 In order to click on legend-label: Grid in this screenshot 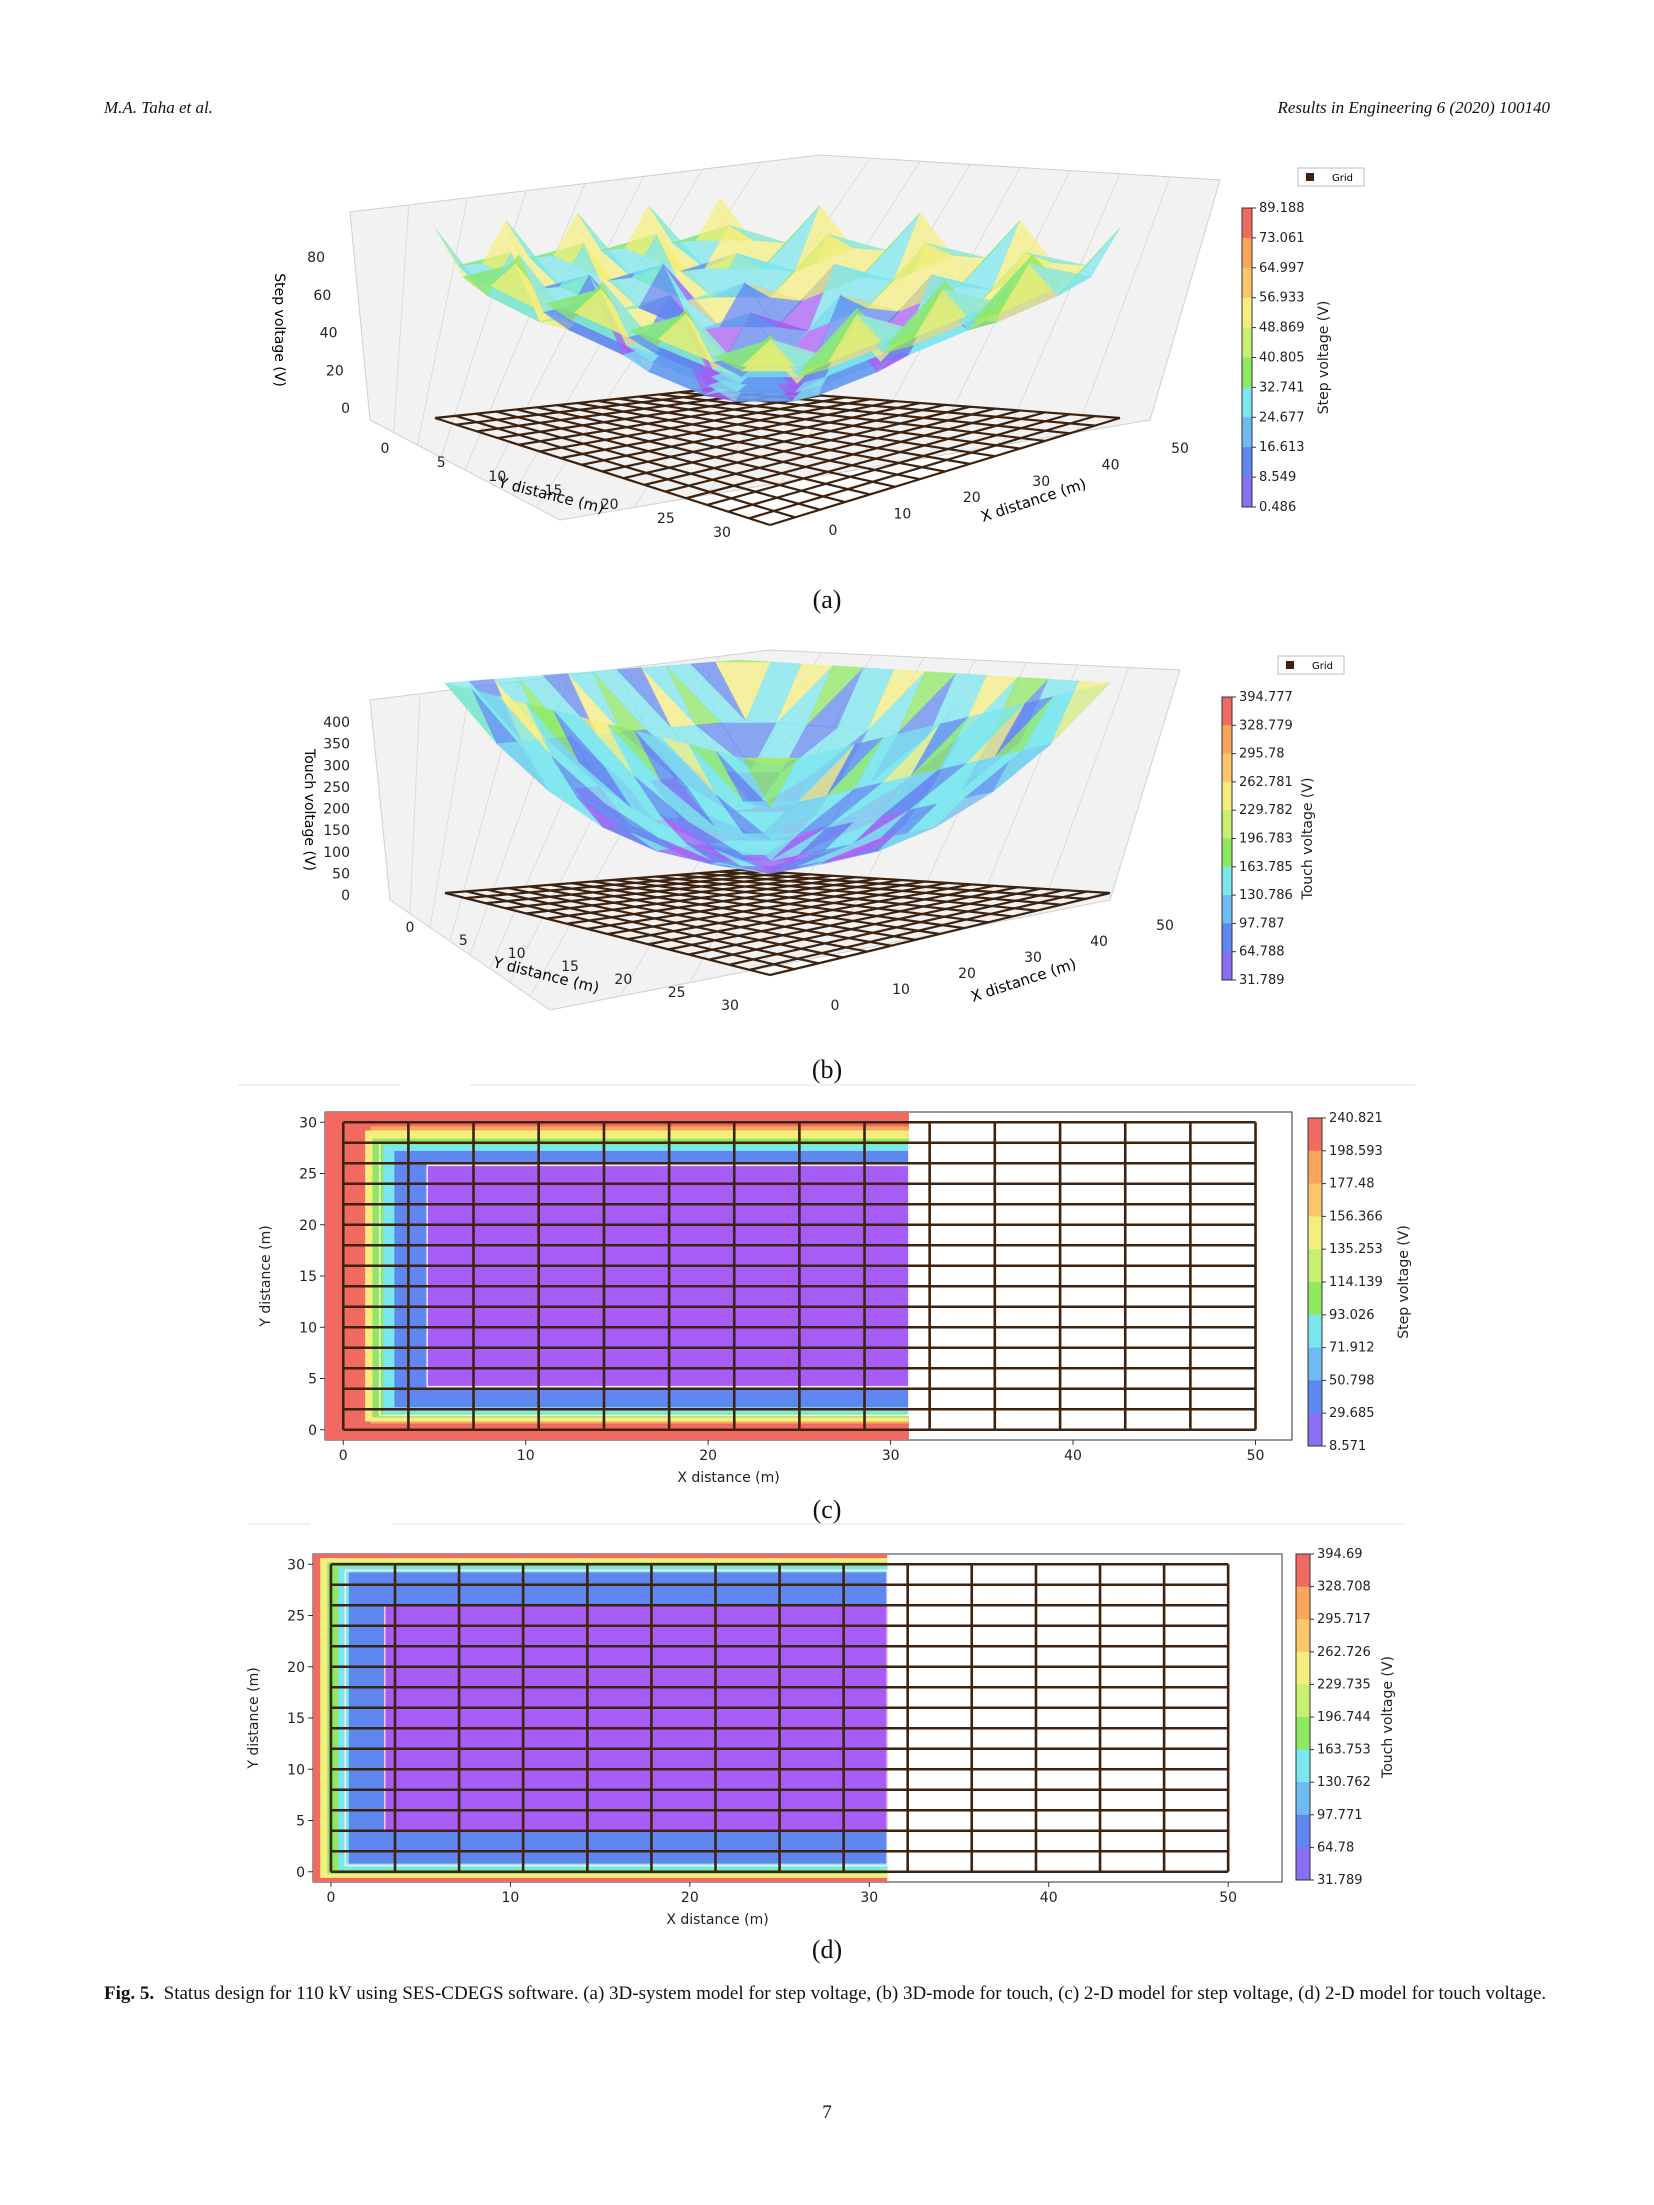, I will do `click(1342, 178)`.